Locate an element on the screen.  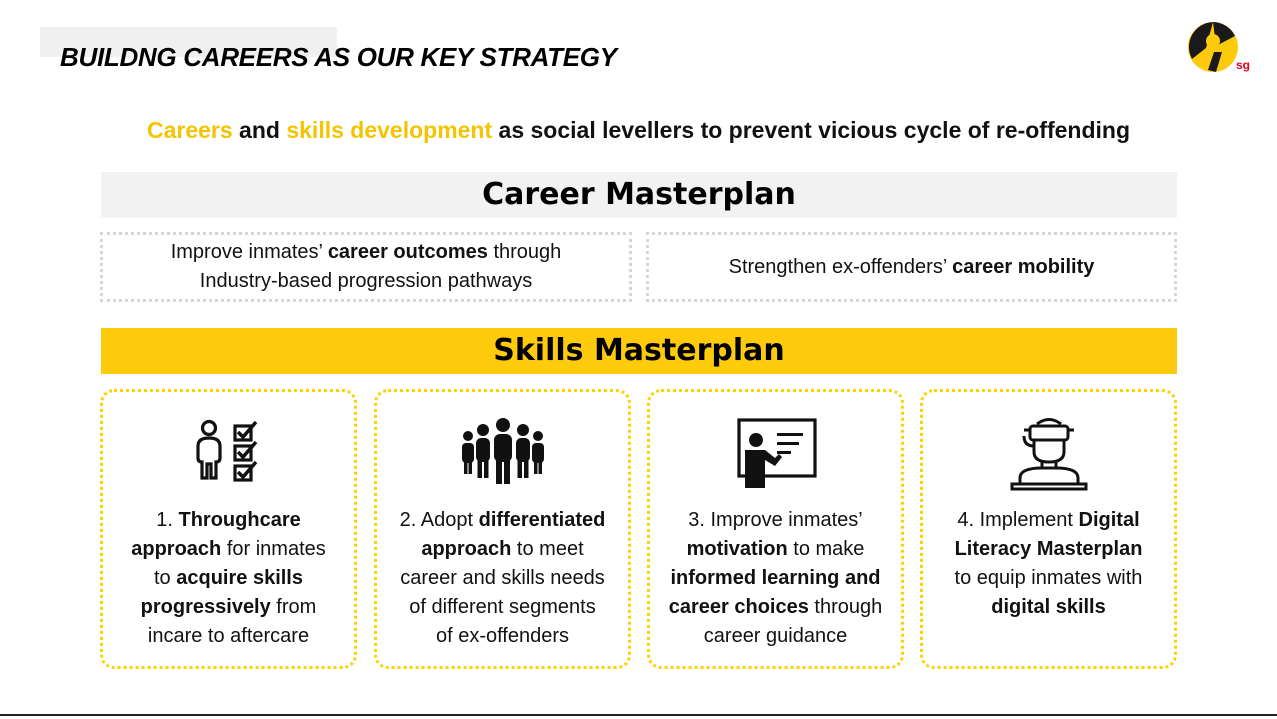
career-mobility-box: Strengthen ex-offenders’ career mobility is located at coordinates (911, 267).